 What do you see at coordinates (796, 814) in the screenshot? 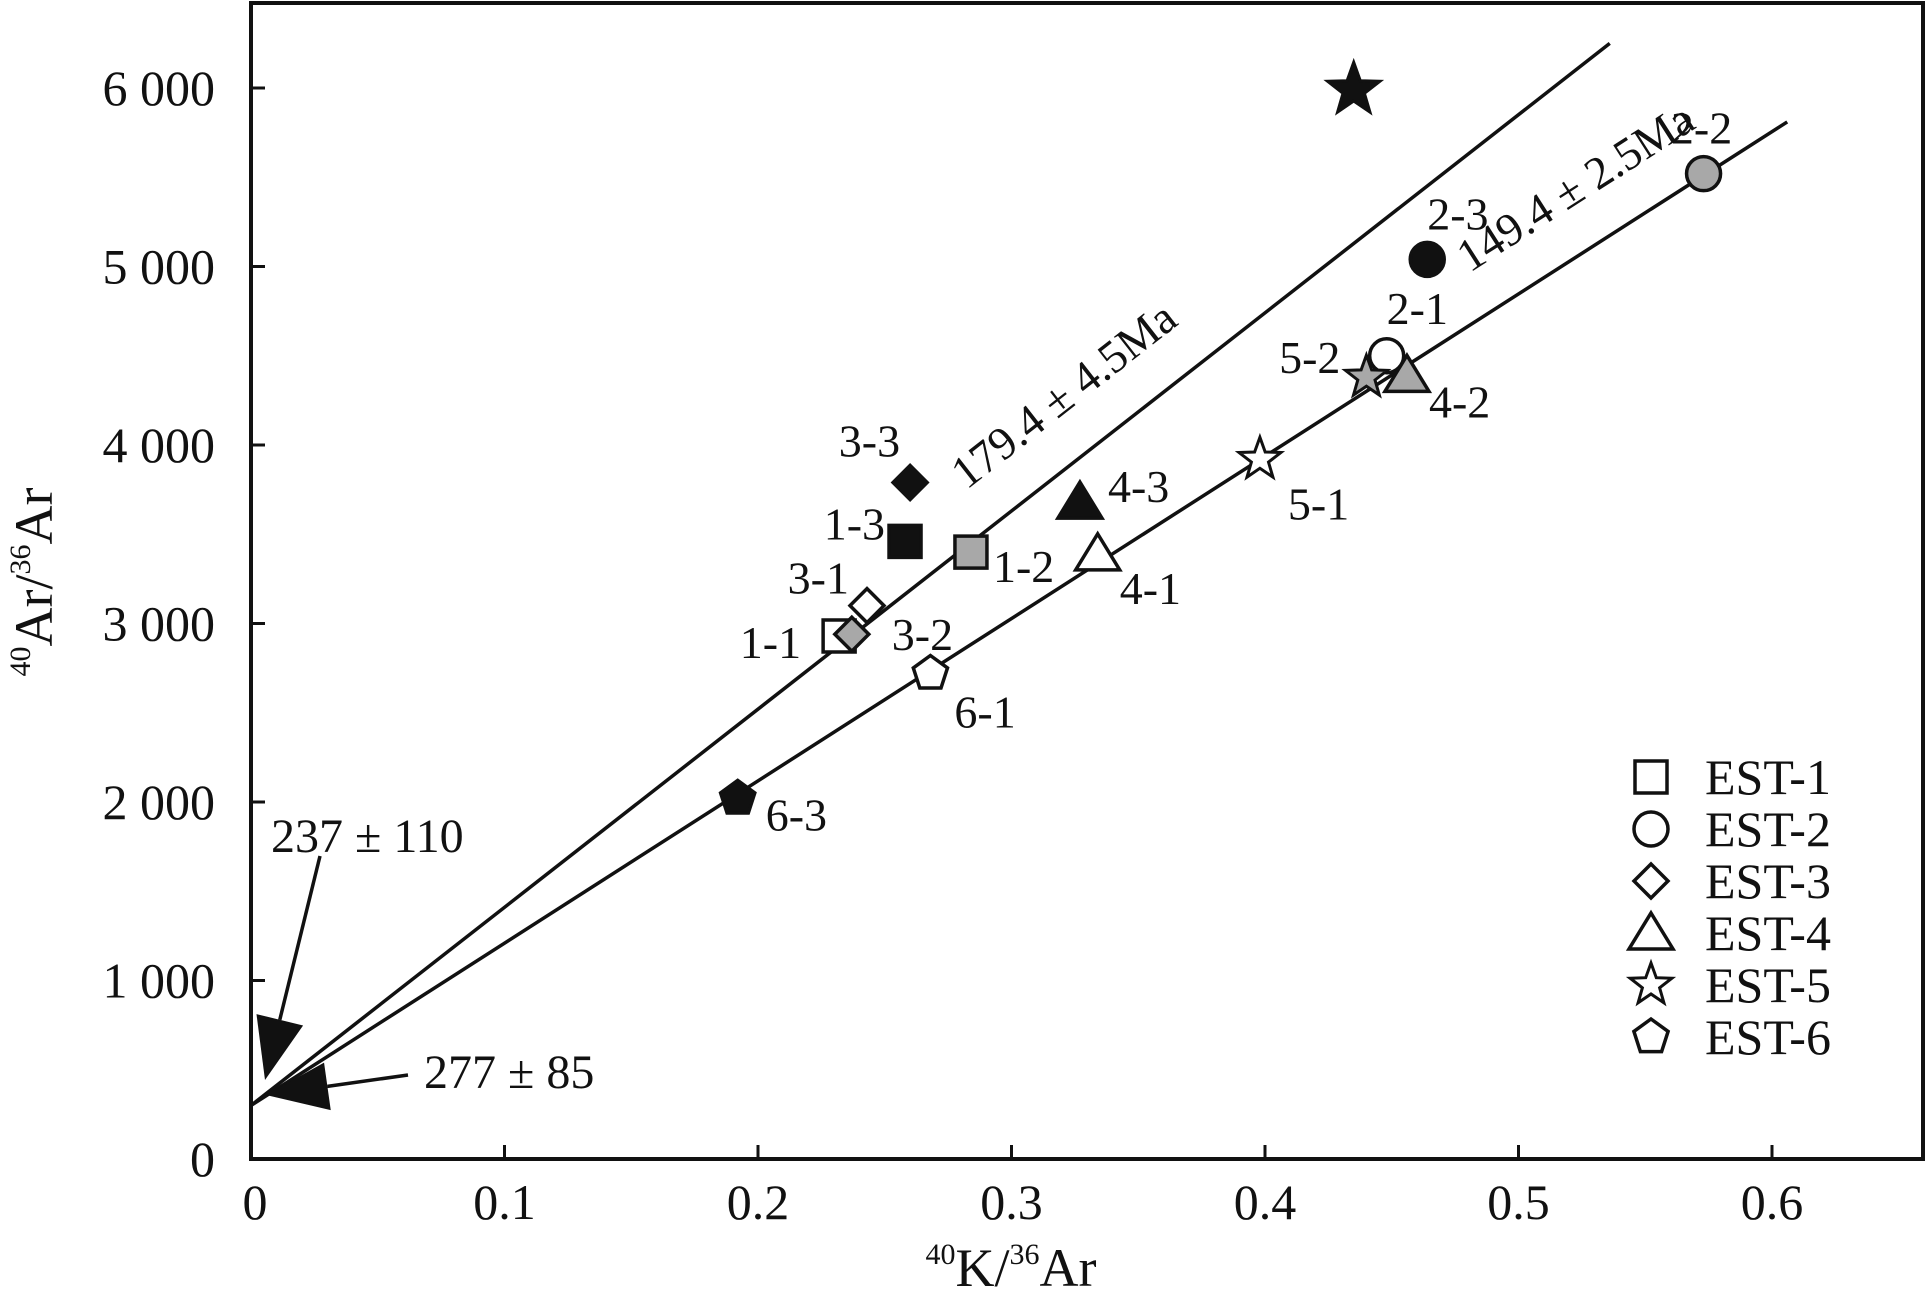
I see `point-label: 6-3` at bounding box center [796, 814].